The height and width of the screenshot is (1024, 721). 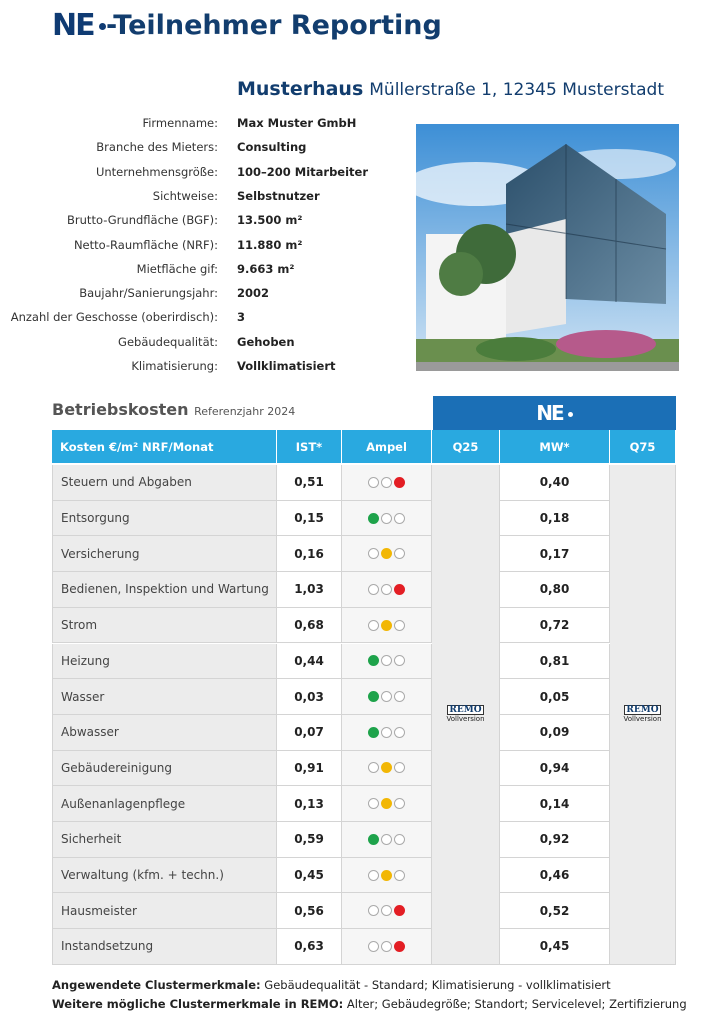 What do you see at coordinates (174, 366) in the screenshot?
I see `detail-label: Klimatisierung:` at bounding box center [174, 366].